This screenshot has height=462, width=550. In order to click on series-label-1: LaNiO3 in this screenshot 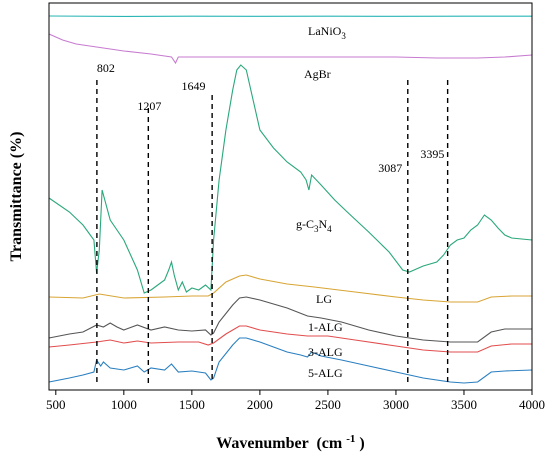, I will do `click(327, 32)`.